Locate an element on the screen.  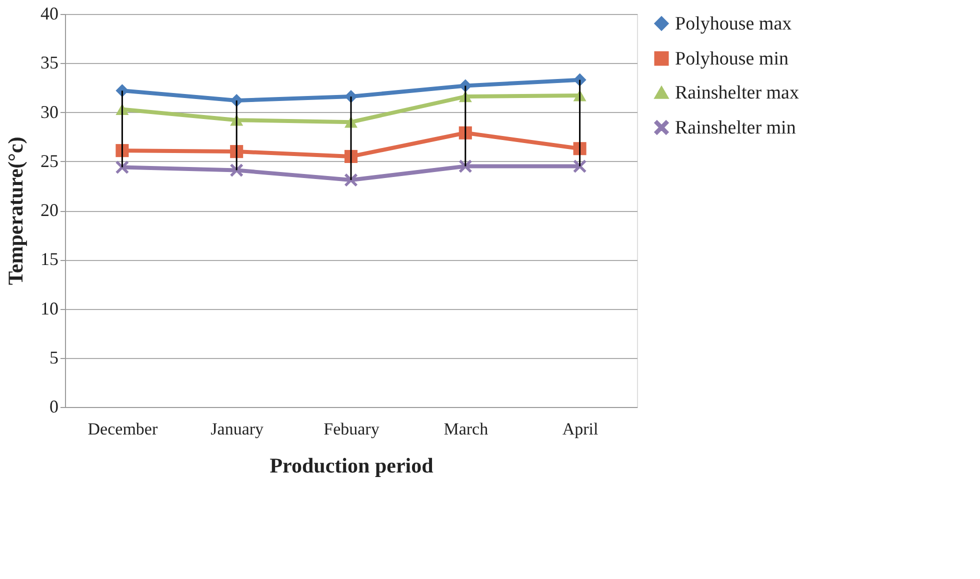
x-tick-label: January is located at coordinates (237, 429).